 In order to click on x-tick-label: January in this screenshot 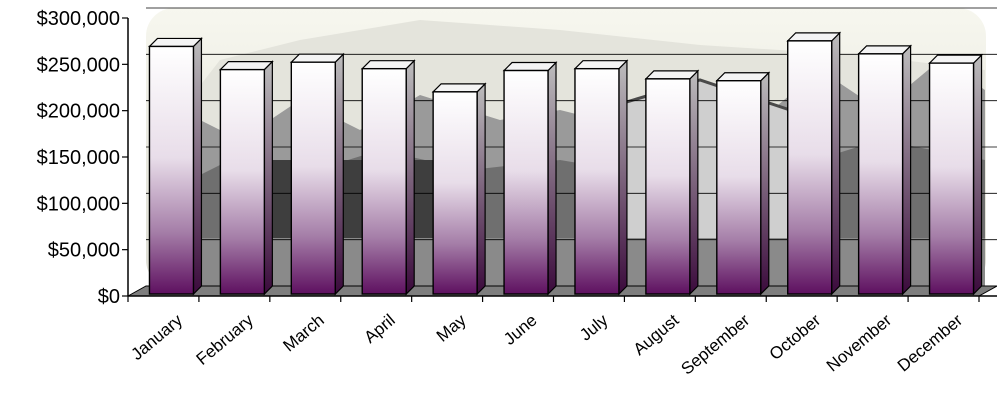, I will do `click(156, 337)`.